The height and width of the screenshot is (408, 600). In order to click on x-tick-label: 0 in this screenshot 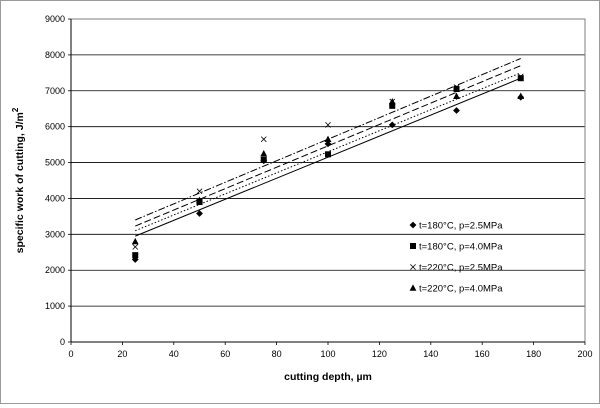, I will do `click(70, 354)`.